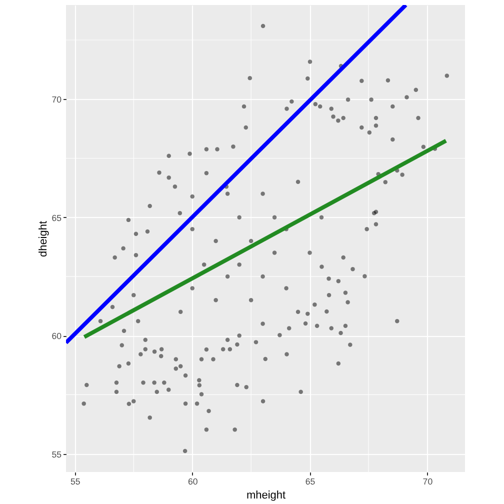 The width and height of the screenshot is (504, 504). What do you see at coordinates (57, 217) in the screenshot?
I see `y-tick-label: 65` at bounding box center [57, 217].